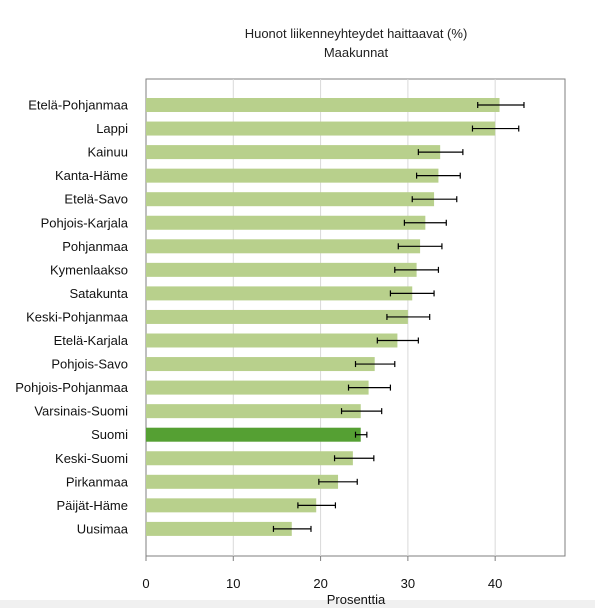 This screenshot has width=595, height=608. What do you see at coordinates (85, 222) in the screenshot?
I see `category-label: Pohjois-Karjala` at bounding box center [85, 222].